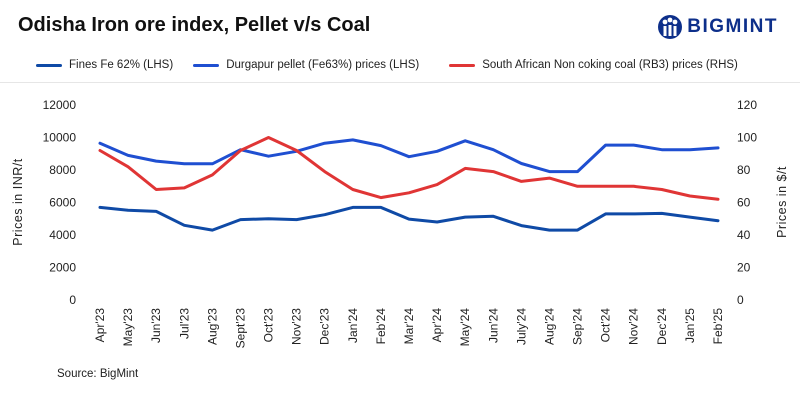  Describe the element at coordinates (297, 326) in the screenshot. I see `x-tick-7: Nov'23` at that location.